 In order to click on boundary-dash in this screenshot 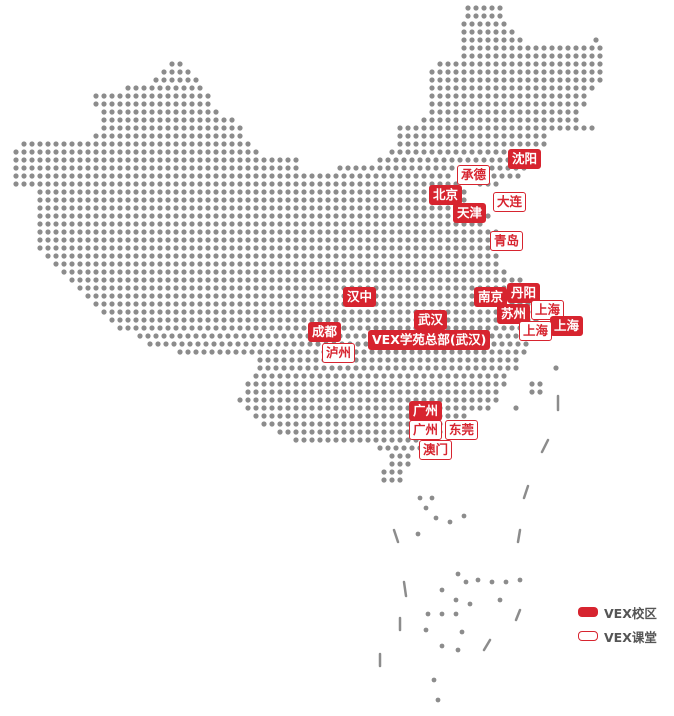, I will do `click(396, 536)`.